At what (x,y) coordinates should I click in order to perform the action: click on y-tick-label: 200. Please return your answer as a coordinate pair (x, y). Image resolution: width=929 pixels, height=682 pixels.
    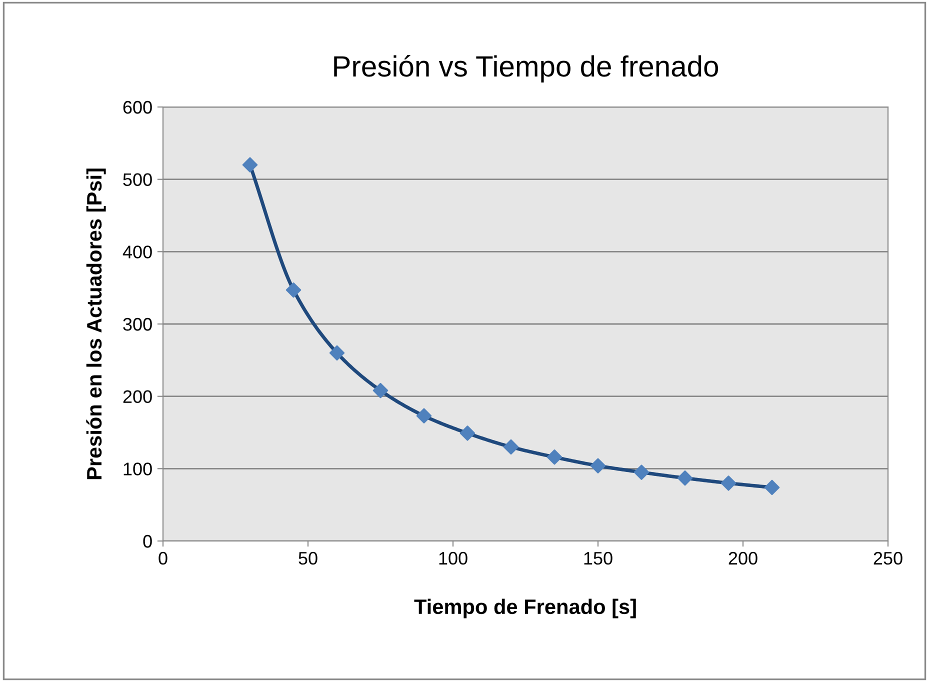
    Looking at the image, I should click on (137, 397).